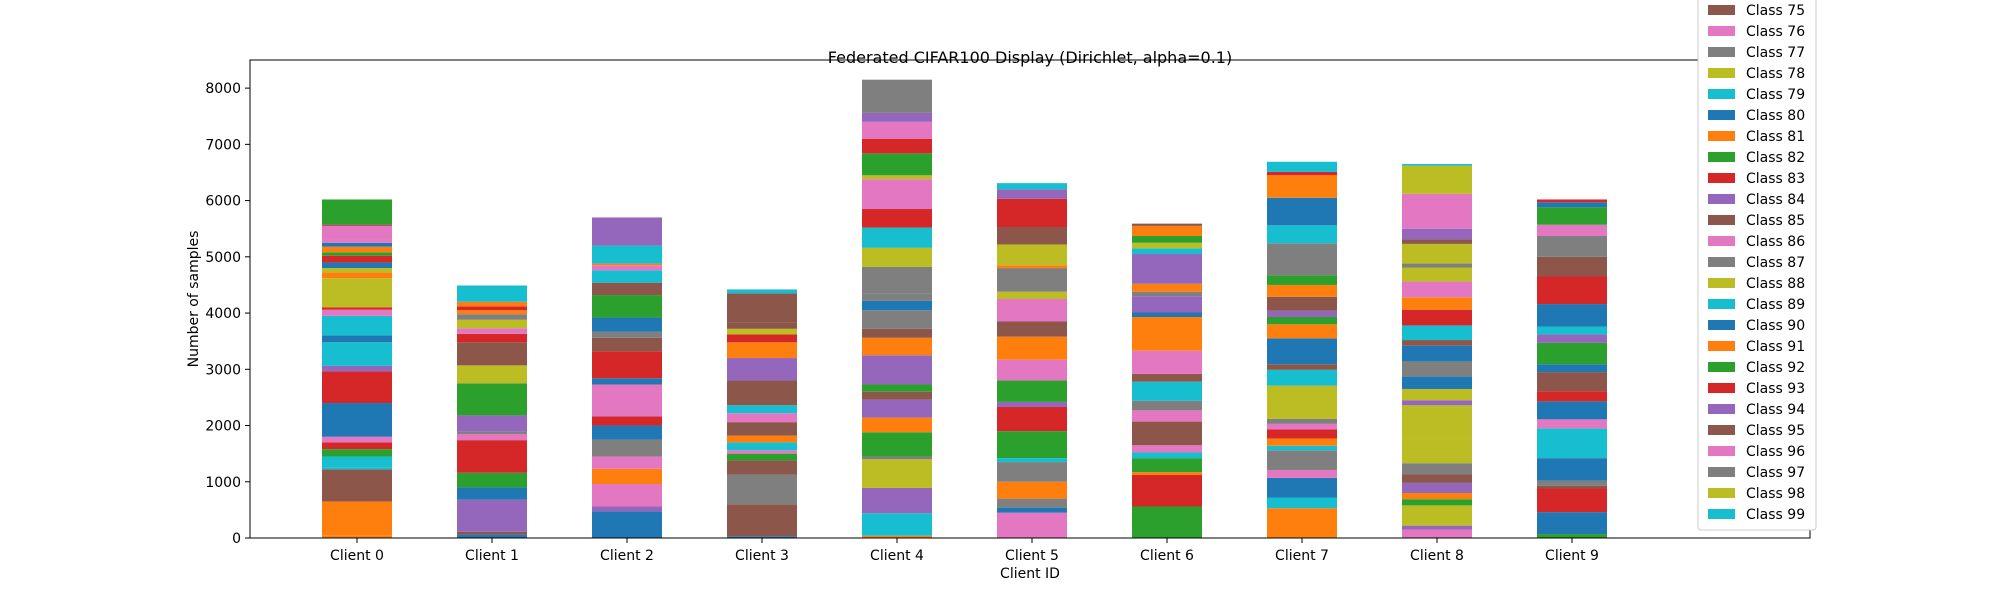 The width and height of the screenshot is (2000, 604). Describe the element at coordinates (1775, 137) in the screenshot. I see `legend-label: Class 81` at that location.